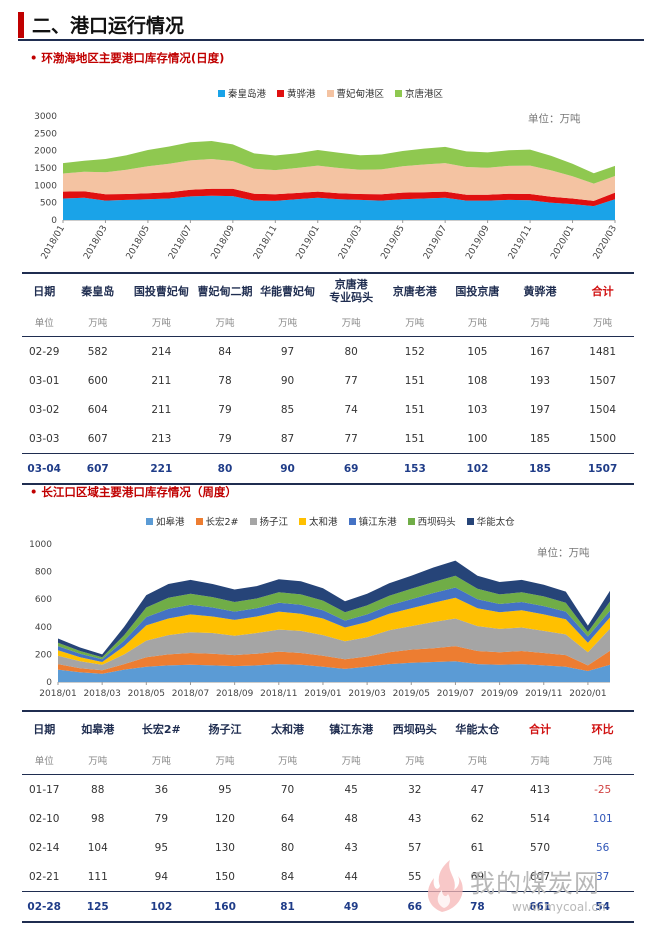 The width and height of the screenshot is (656, 928). I want to click on table-cell: 02-10, so click(44, 818).